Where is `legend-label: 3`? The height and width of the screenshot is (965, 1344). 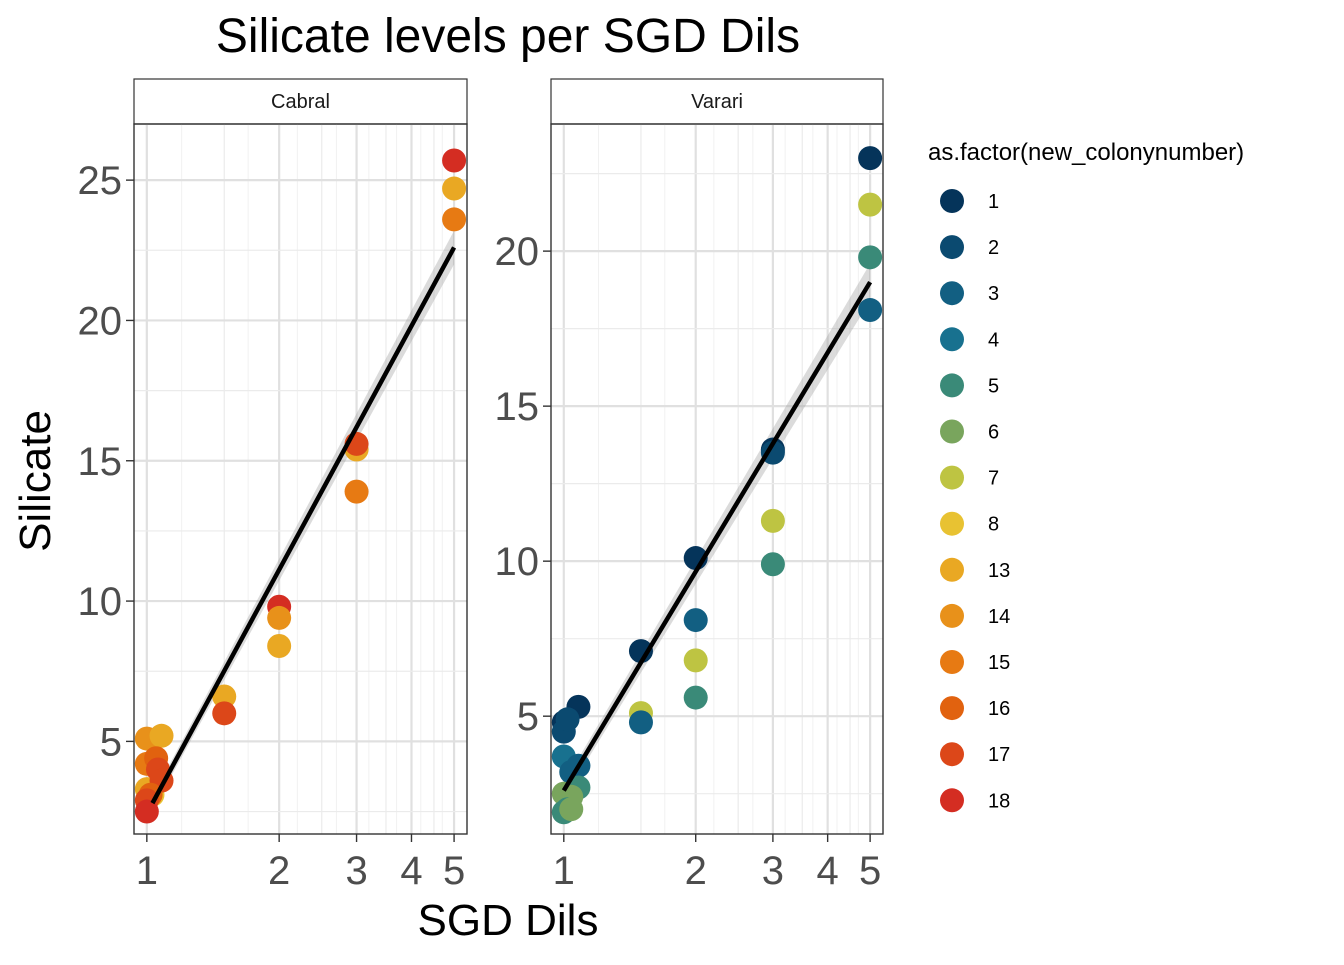
legend-label: 3 is located at coordinates (993, 294).